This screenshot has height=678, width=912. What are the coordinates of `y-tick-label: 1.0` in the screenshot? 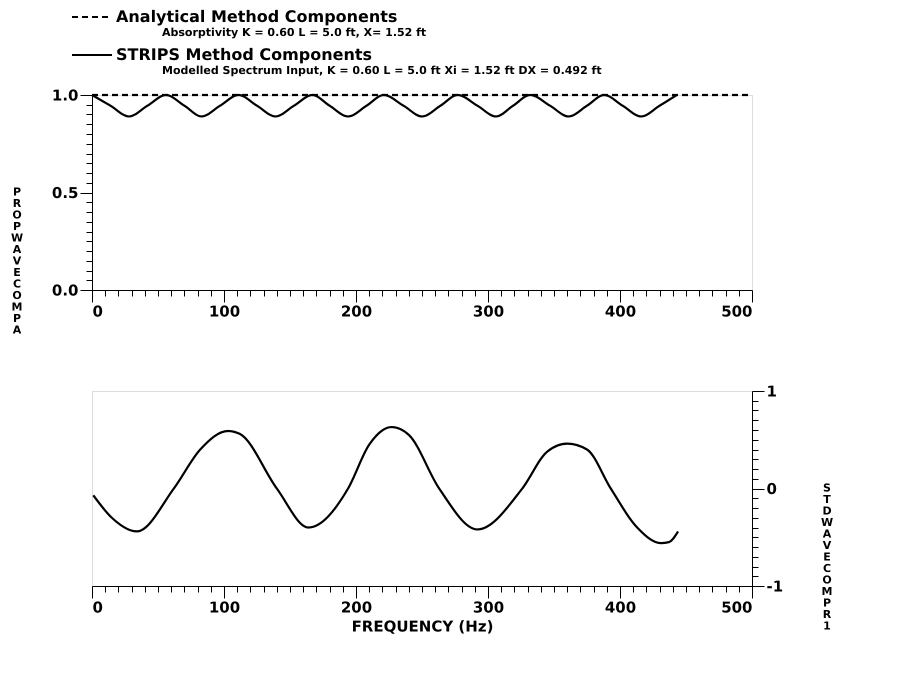 It's located at (65, 95).